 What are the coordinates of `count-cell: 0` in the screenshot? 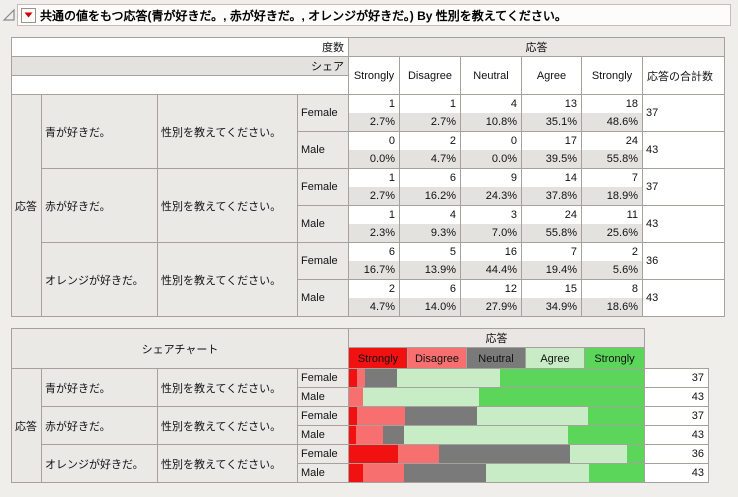 It's located at (491, 140).